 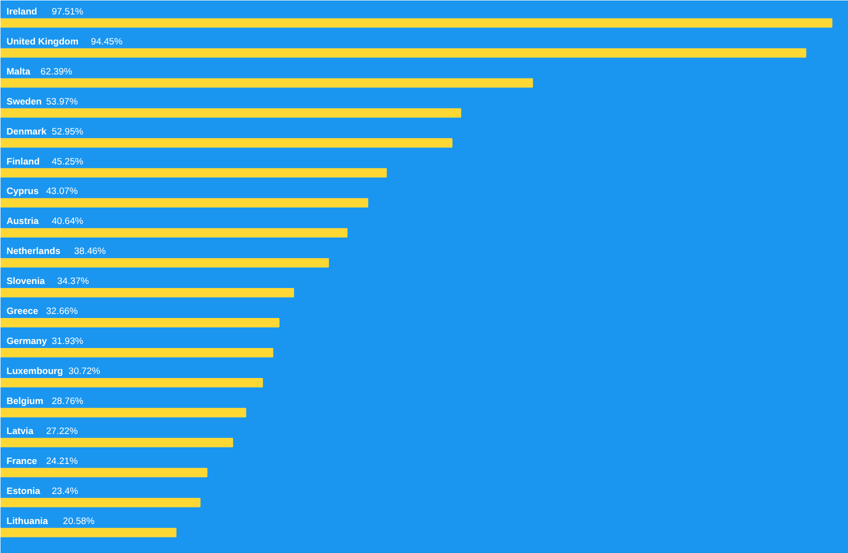 What do you see at coordinates (22, 461) in the screenshot?
I see `y-tick-label: France` at bounding box center [22, 461].